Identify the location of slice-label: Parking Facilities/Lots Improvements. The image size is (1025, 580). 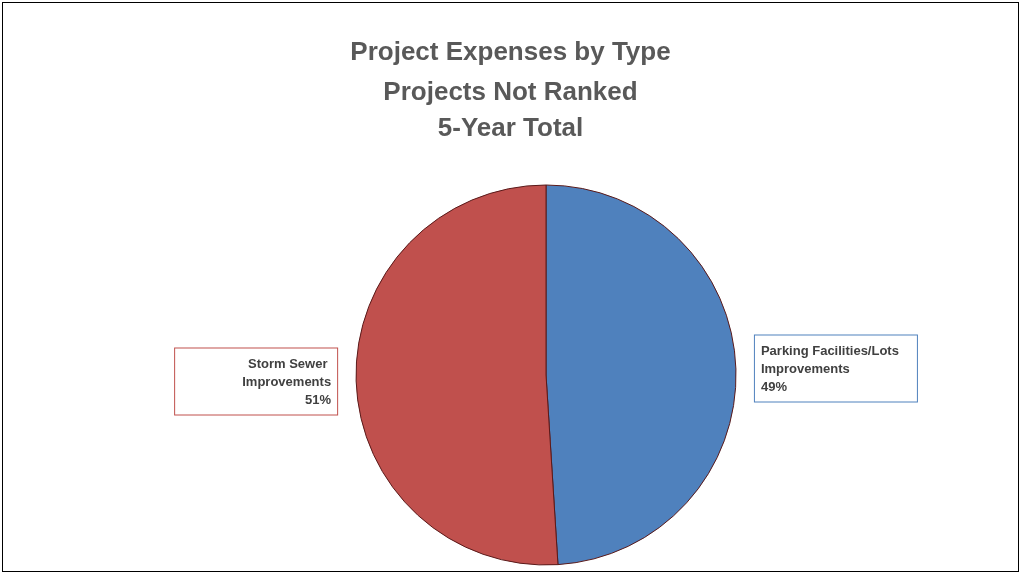
(831, 360).